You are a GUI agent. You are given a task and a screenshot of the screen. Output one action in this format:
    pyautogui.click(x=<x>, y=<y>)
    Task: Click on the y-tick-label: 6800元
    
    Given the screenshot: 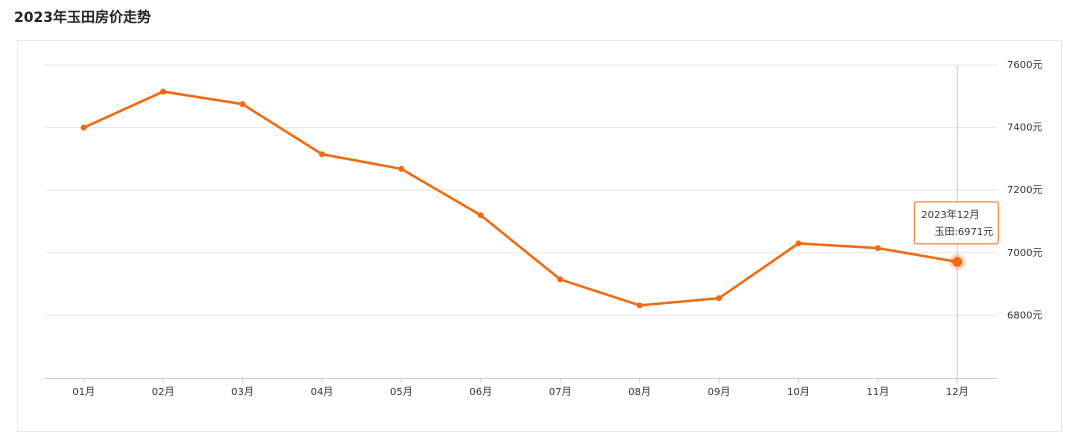 What is the action you would take?
    pyautogui.click(x=1024, y=315)
    